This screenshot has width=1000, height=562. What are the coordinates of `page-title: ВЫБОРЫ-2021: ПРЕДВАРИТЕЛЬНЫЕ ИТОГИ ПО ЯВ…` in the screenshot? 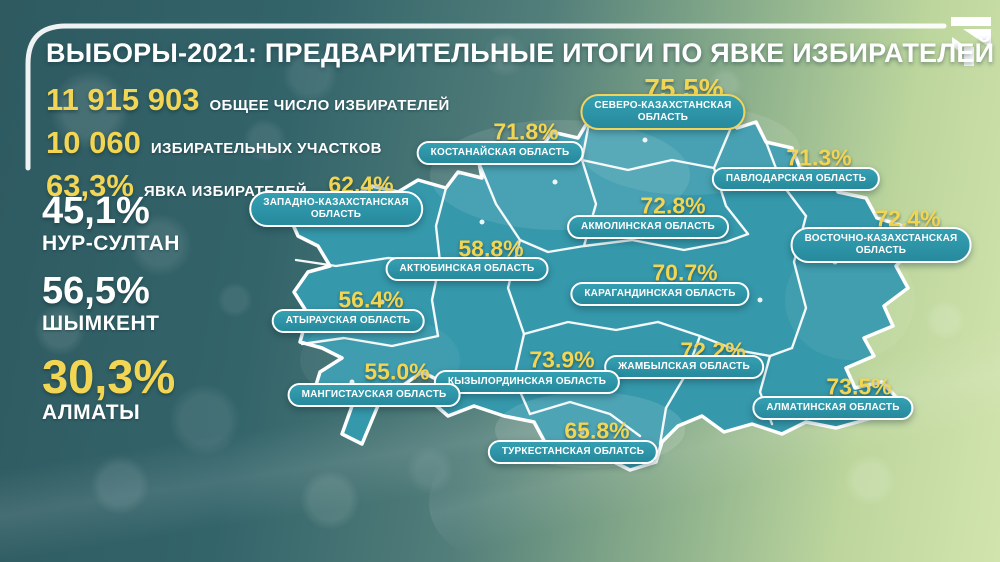 It's located at (520, 53).